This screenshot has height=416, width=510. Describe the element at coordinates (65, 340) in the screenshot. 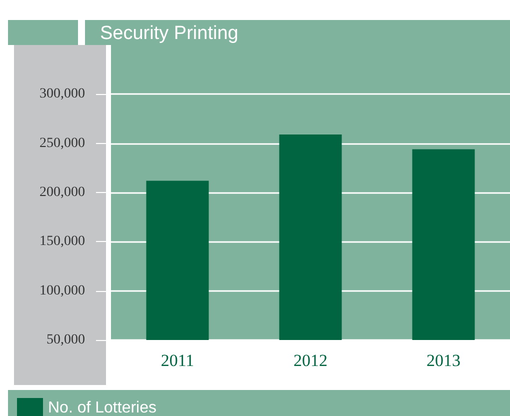

I see `y-tick-label: 50,000` at that location.